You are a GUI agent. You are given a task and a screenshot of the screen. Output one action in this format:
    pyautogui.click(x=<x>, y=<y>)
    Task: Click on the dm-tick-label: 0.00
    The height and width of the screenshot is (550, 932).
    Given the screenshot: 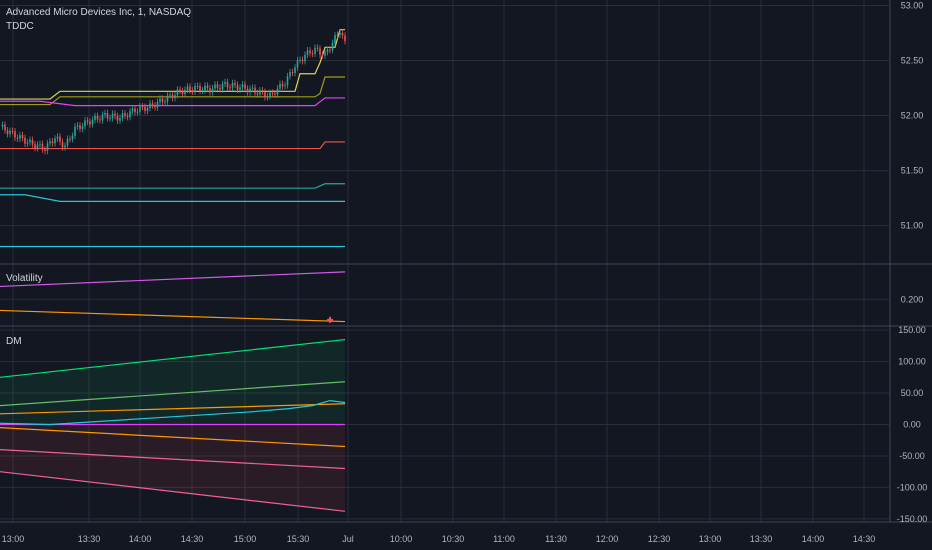 What is the action you would take?
    pyautogui.click(x=912, y=425)
    